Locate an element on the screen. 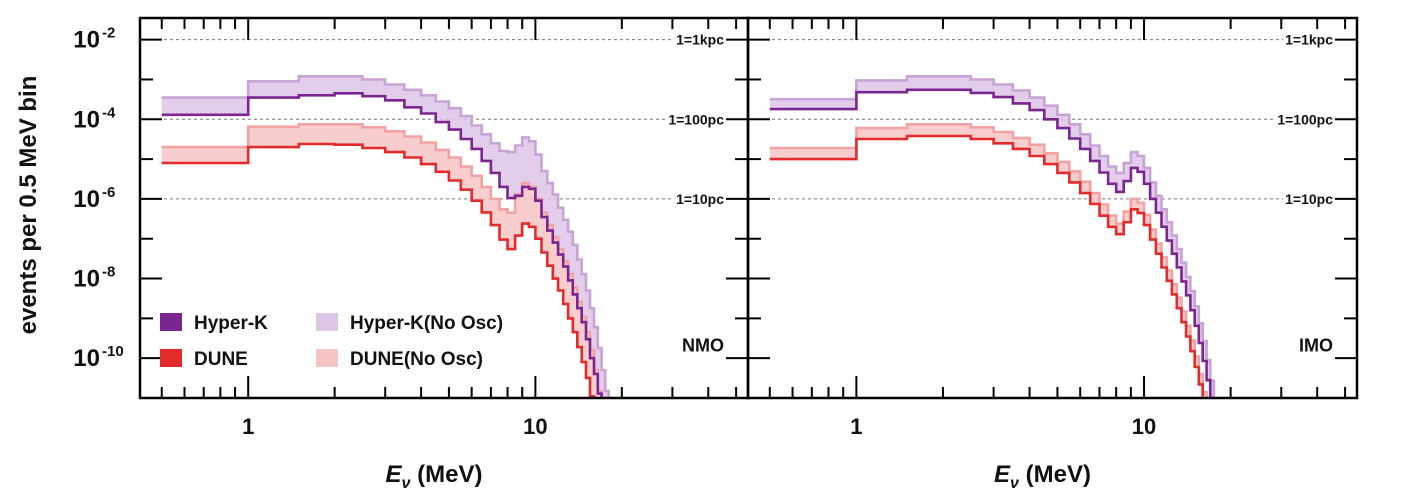  legend-label: Hyper-K(No Osc) is located at coordinates (426, 323).